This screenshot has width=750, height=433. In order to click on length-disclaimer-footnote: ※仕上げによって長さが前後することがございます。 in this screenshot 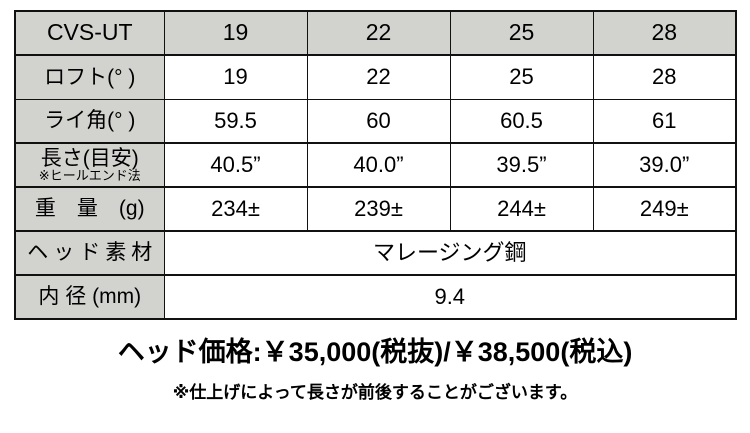, I will do `click(375, 392)`.